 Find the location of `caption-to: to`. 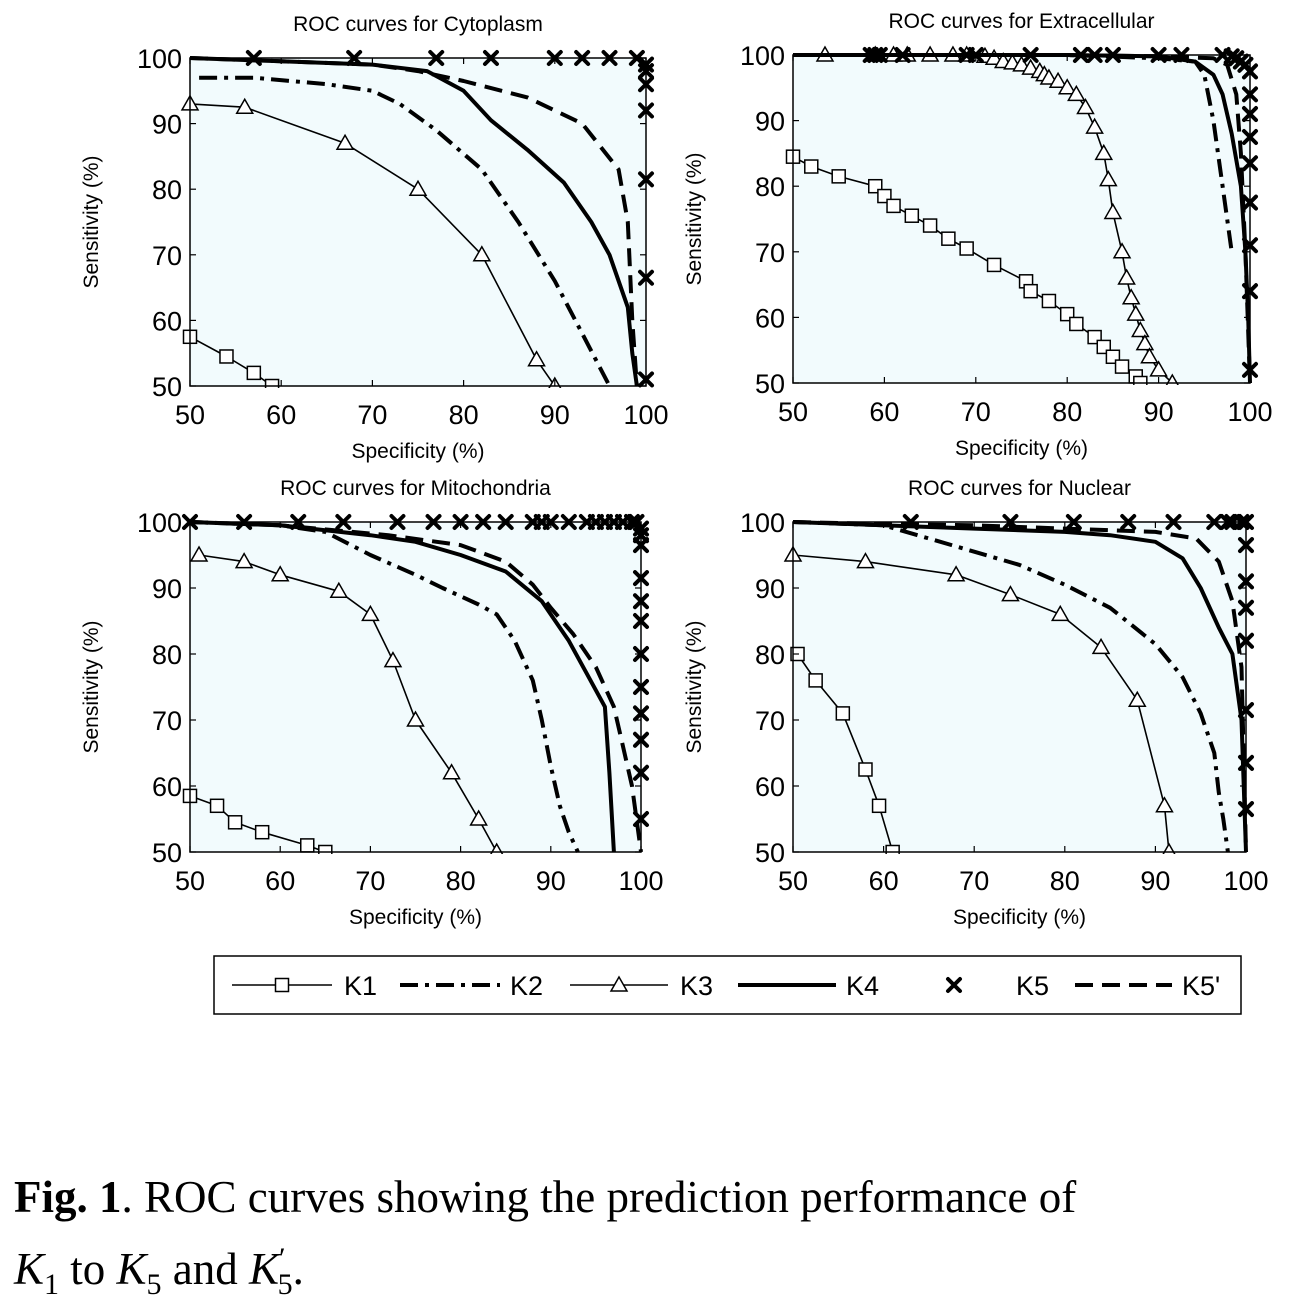

caption-to: to is located at coordinates (88, 1269).